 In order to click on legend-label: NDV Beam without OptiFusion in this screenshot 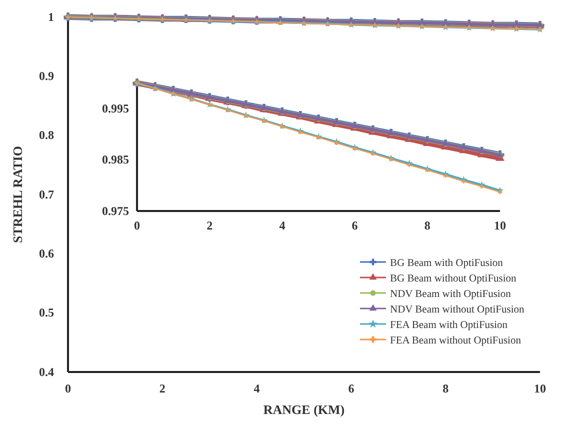, I will do `click(458, 310)`.